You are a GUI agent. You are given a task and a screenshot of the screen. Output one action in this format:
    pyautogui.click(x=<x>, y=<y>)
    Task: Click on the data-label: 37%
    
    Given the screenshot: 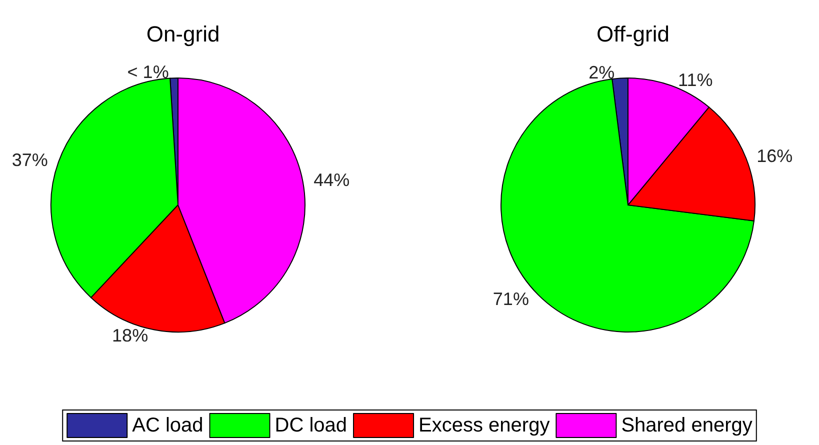 What is the action you would take?
    pyautogui.click(x=30, y=160)
    